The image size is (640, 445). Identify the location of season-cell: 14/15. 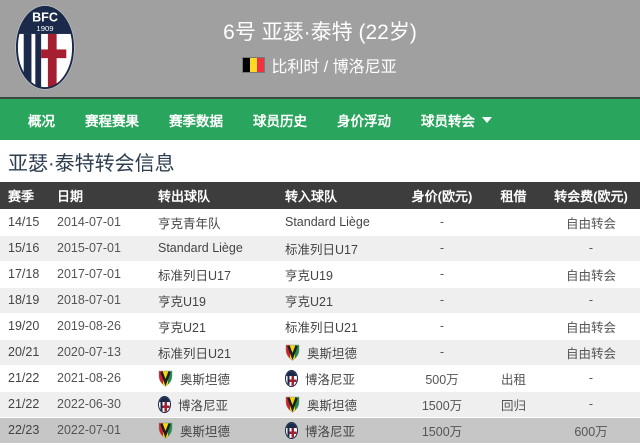
(24, 222).